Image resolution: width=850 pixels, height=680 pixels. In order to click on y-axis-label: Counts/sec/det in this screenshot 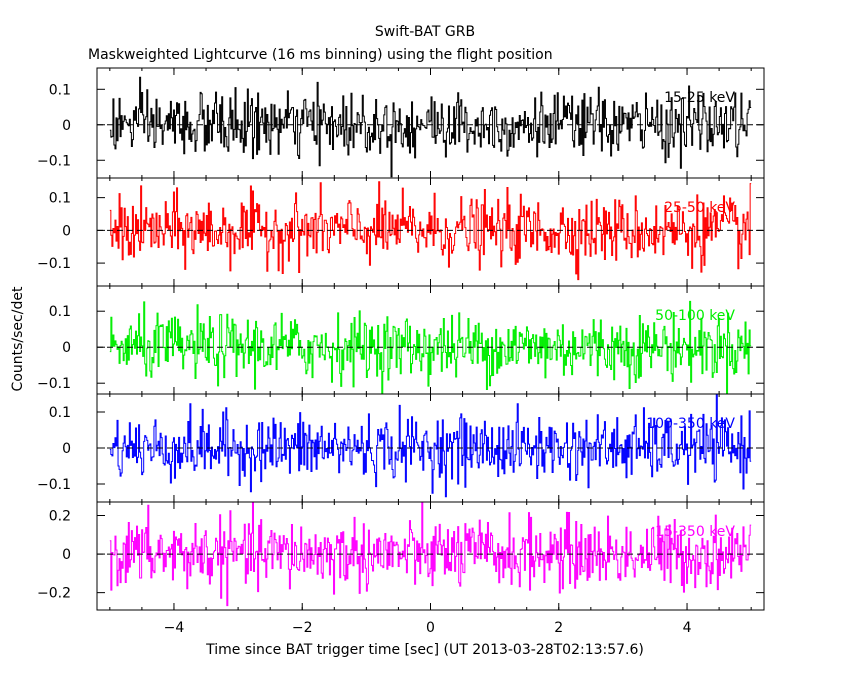, I will do `click(18, 338)`.